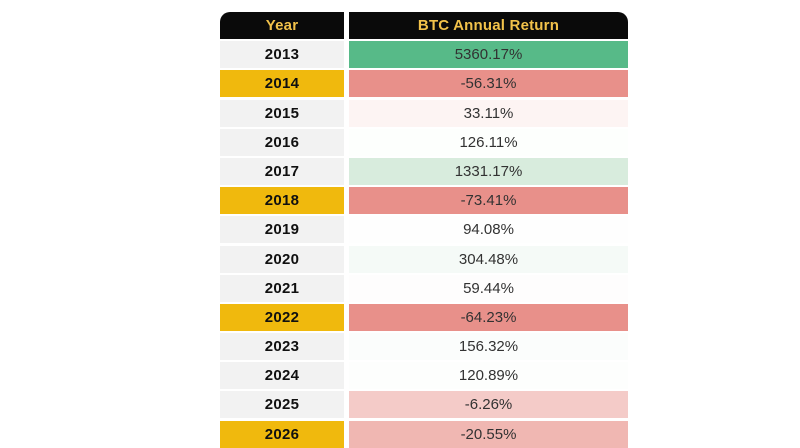  What do you see at coordinates (282, 376) in the screenshot?
I see `year-cell: 2024` at bounding box center [282, 376].